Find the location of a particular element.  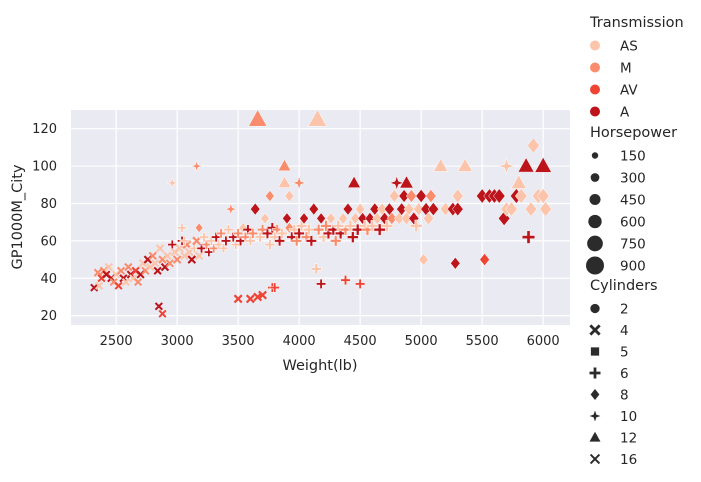

y-tick-label: 40 is located at coordinates (48, 279).